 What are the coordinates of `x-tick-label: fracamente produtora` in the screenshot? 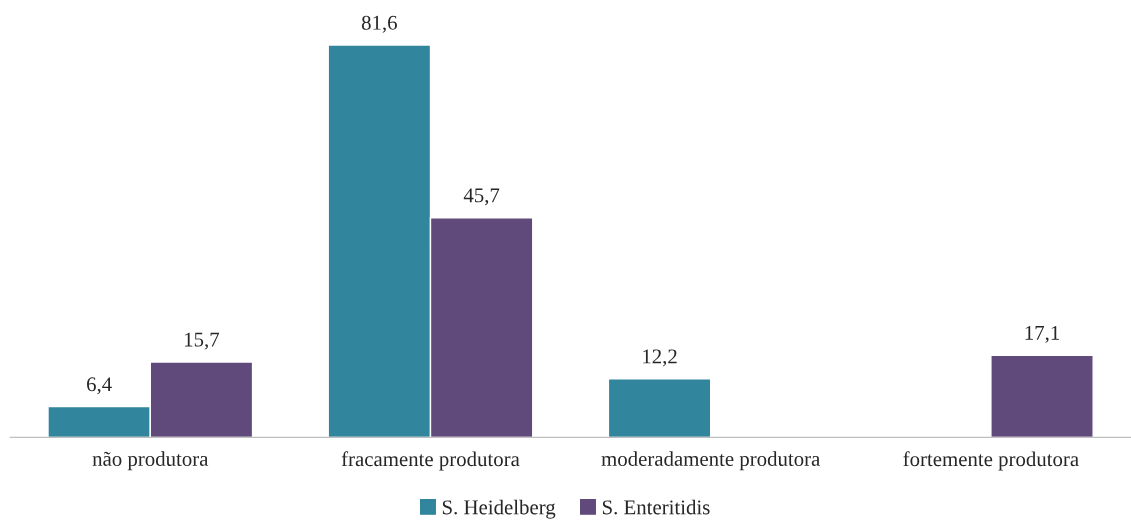 It's located at (430, 461).